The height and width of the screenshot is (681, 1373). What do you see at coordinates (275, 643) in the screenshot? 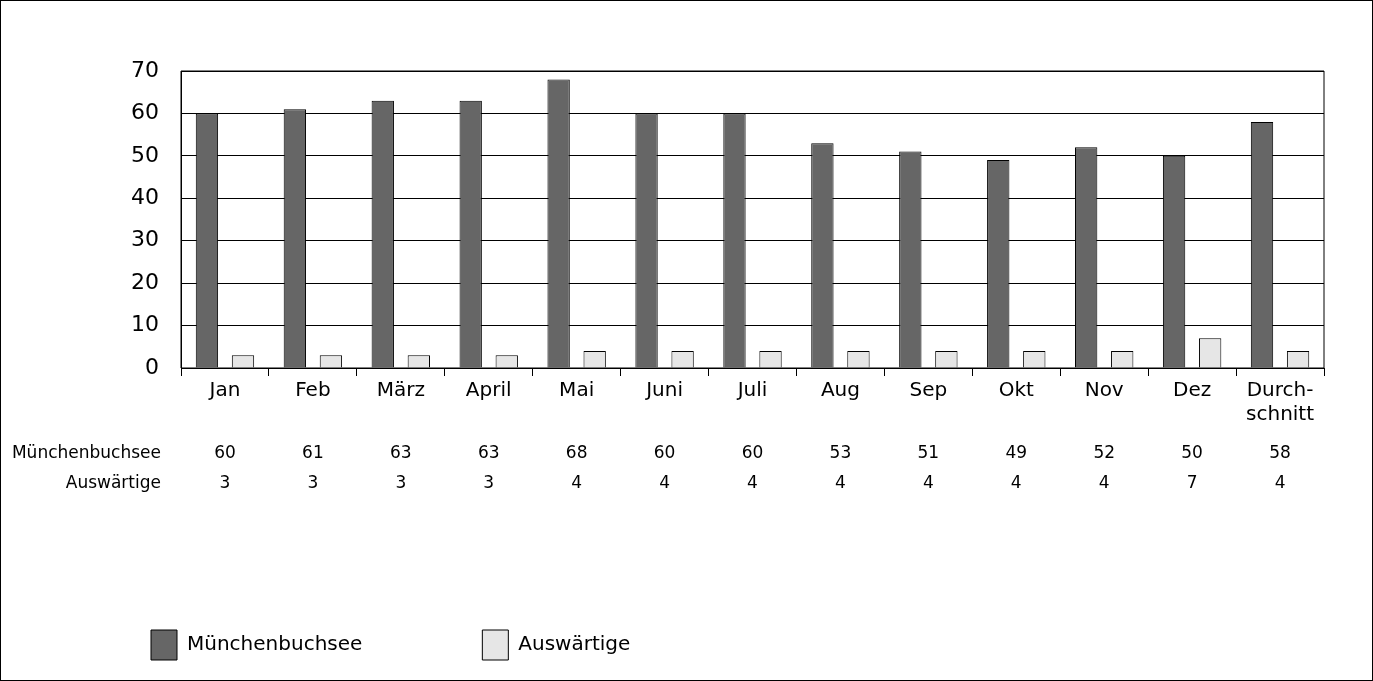
I see `legend-label: Münchenbuchsee` at bounding box center [275, 643].